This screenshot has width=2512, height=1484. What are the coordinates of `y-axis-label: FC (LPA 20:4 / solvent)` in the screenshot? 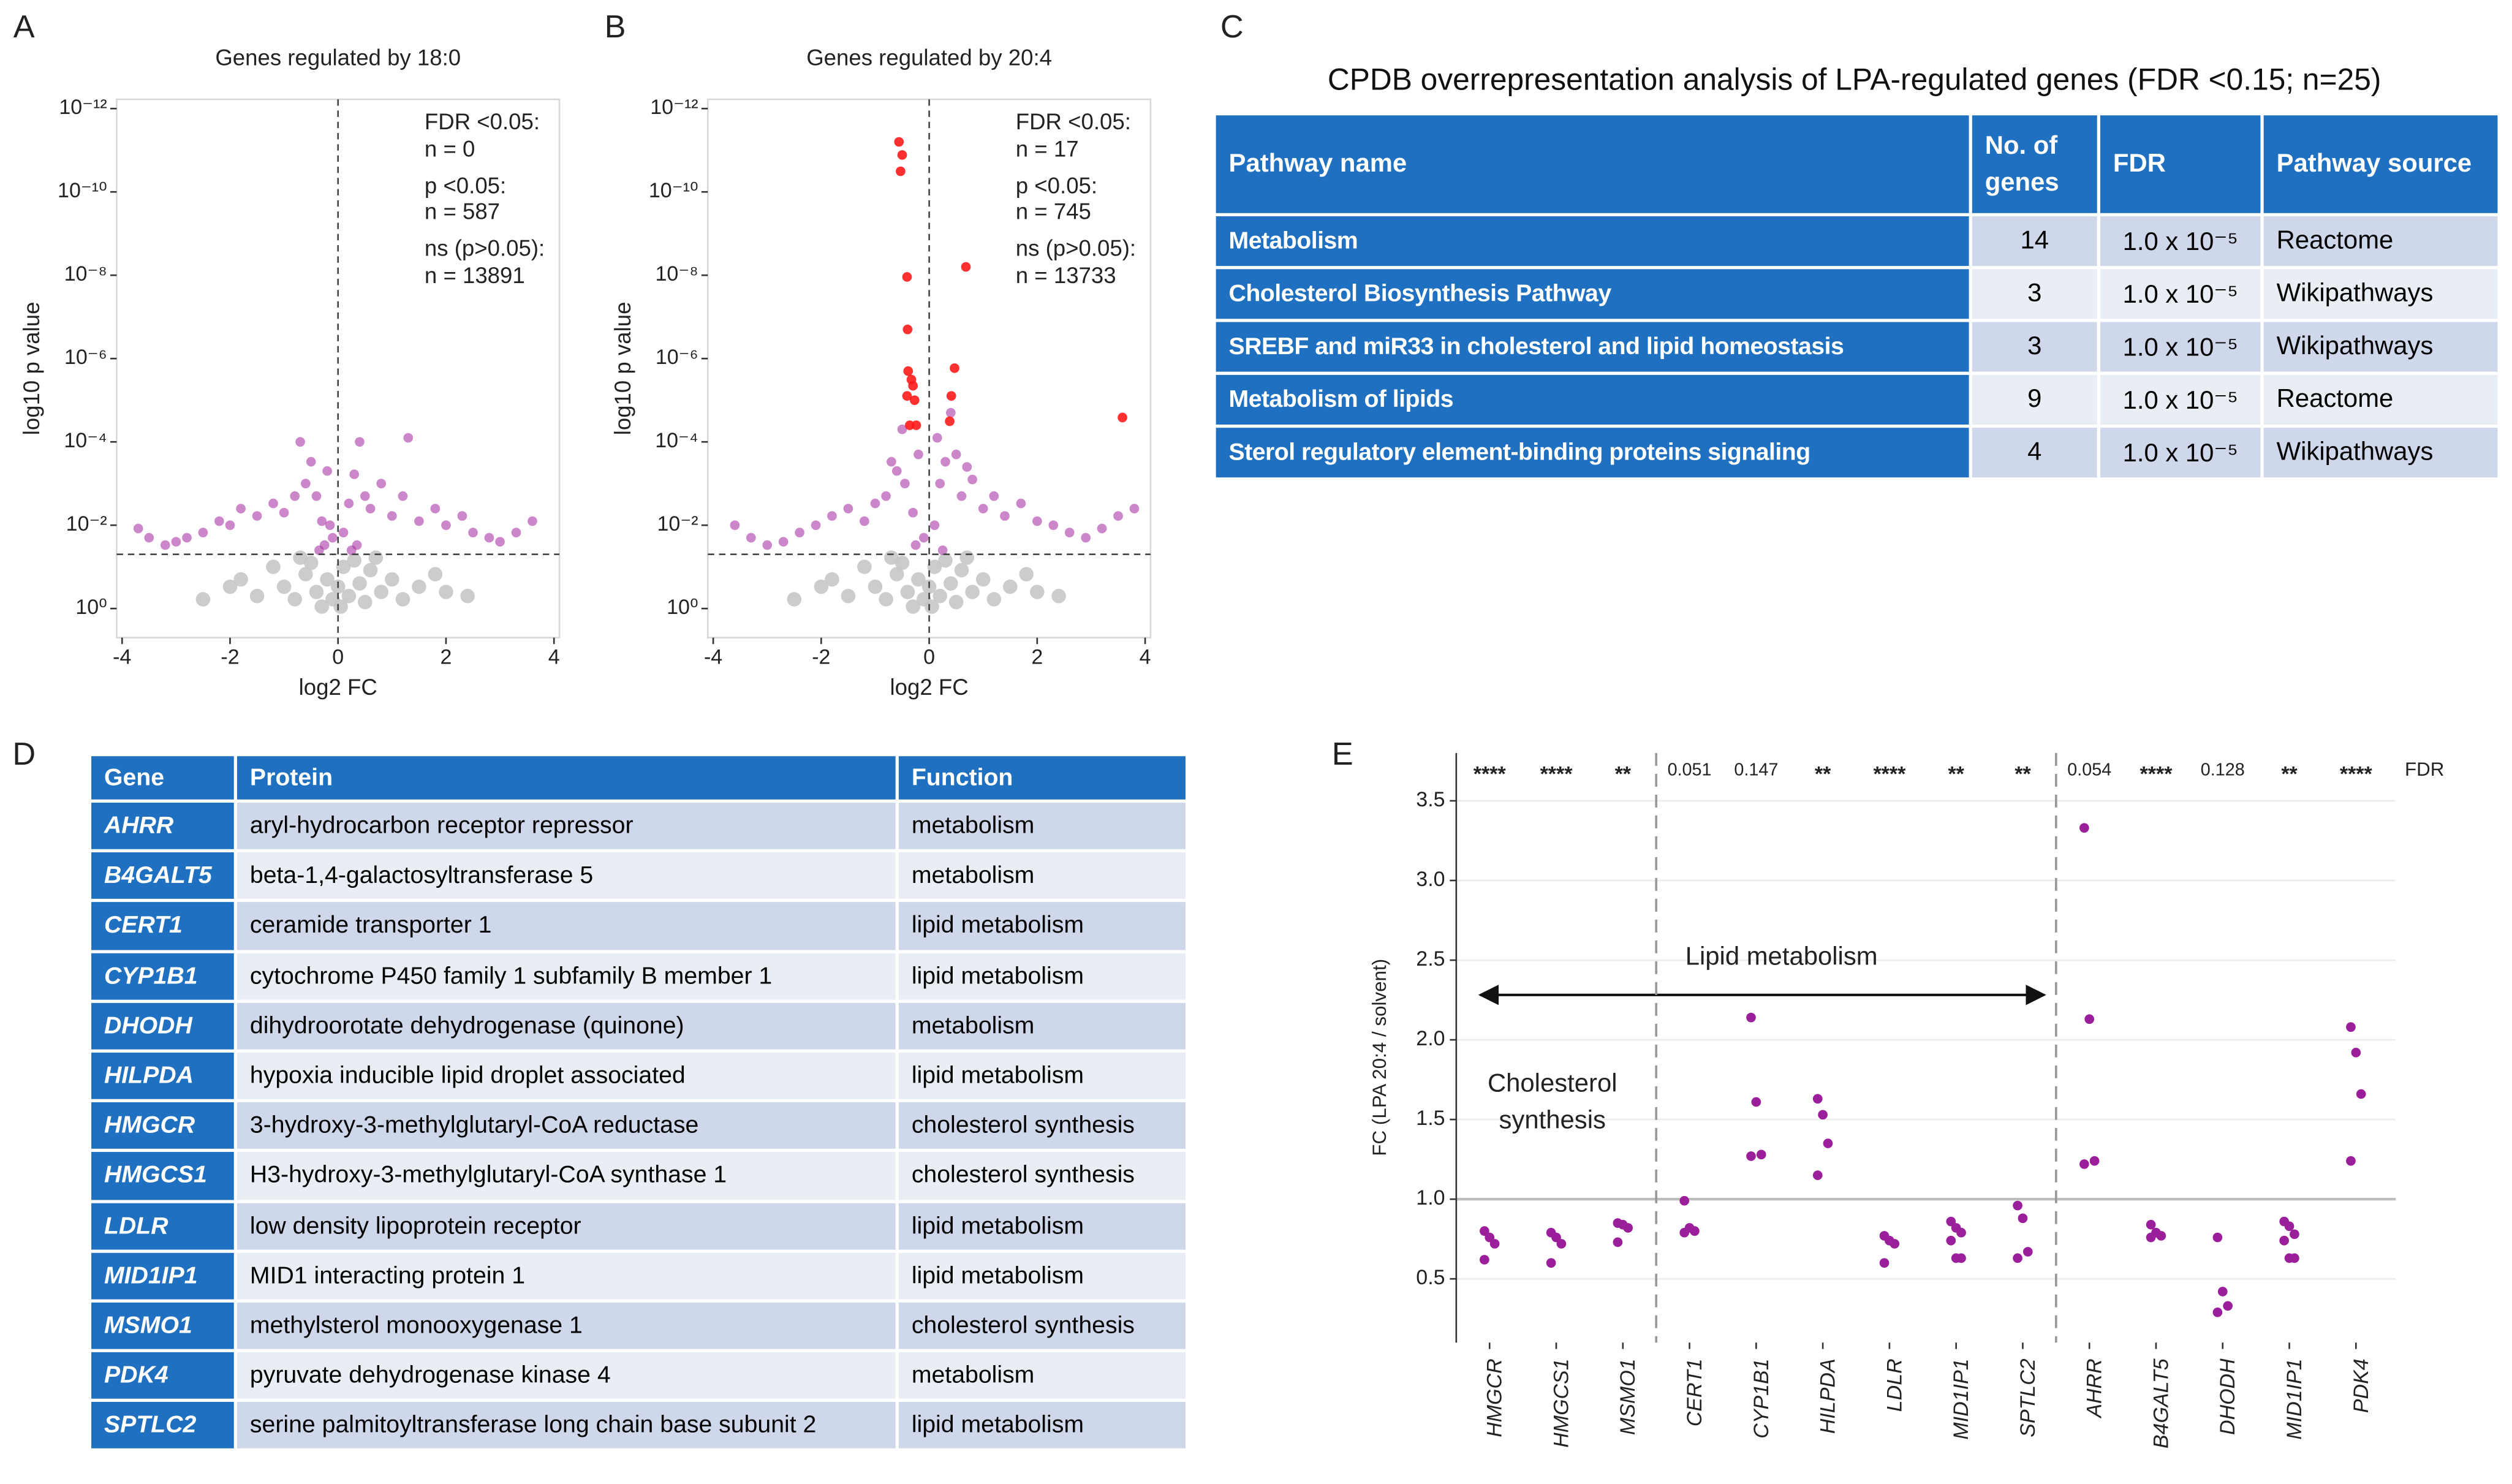 It's located at (1379, 1057).